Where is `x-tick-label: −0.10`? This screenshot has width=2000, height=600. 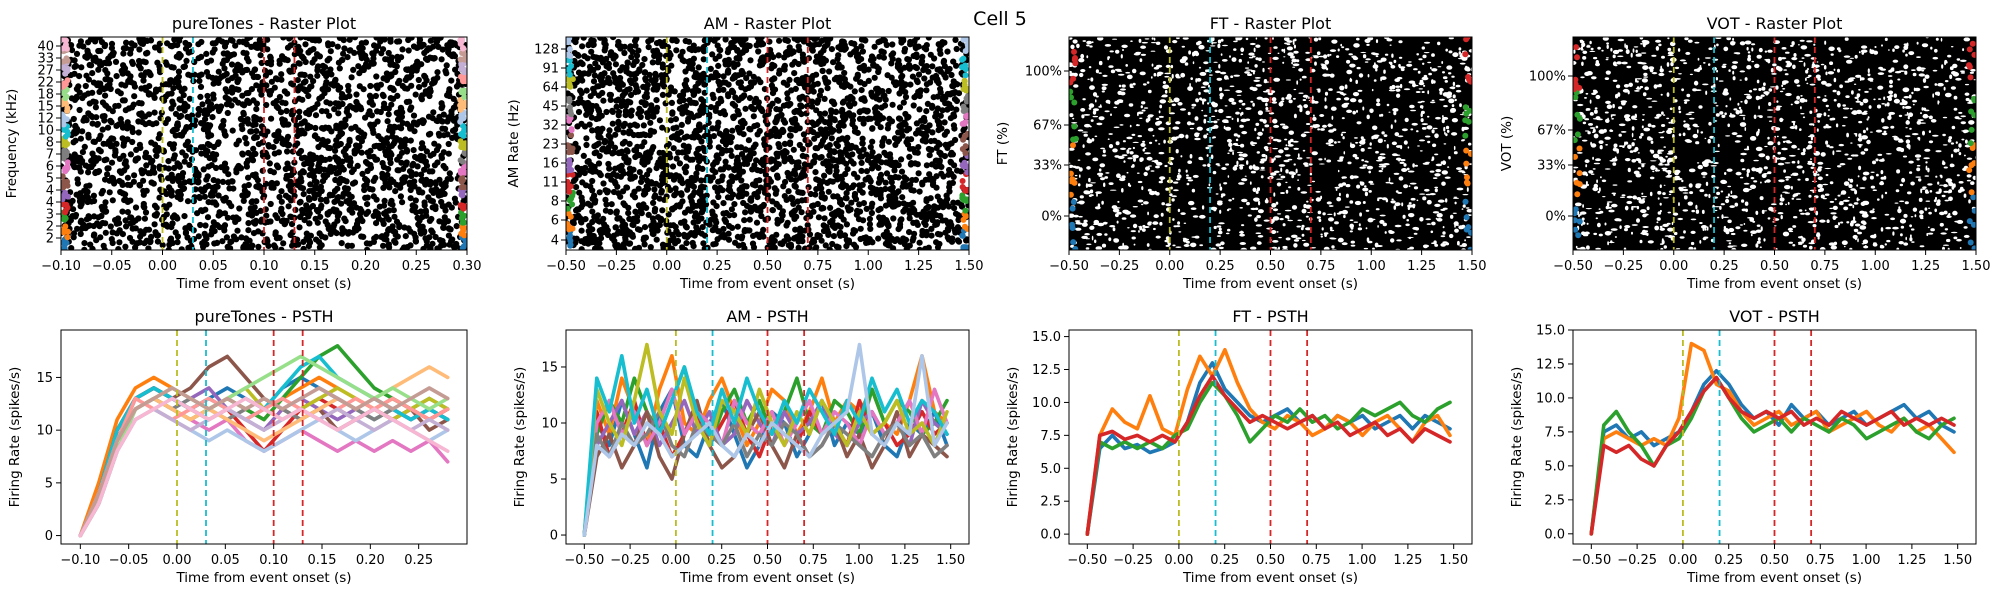
x-tick-label: −0.10 is located at coordinates (61, 266).